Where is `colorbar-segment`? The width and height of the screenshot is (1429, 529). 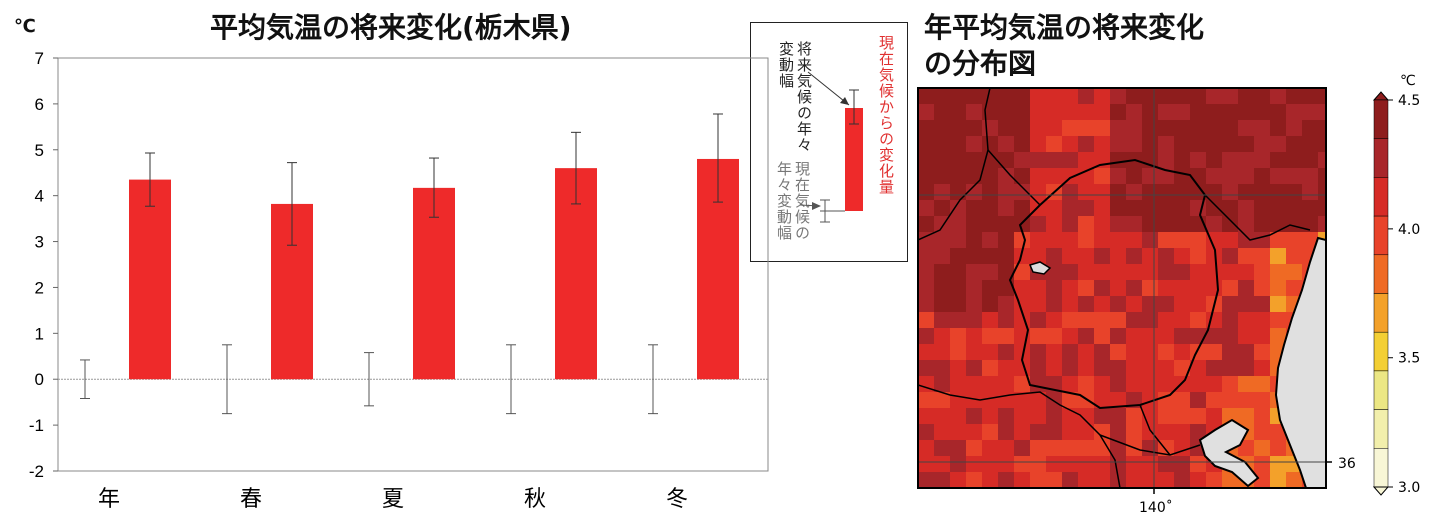
colorbar-segment is located at coordinates (1381, 351).